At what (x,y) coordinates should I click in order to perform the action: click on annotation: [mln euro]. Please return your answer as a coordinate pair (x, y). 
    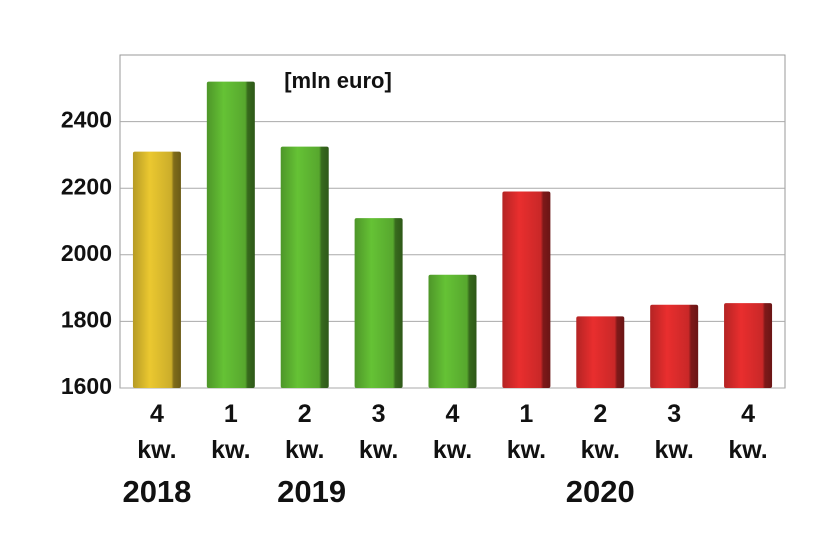
    Looking at the image, I should click on (338, 80).